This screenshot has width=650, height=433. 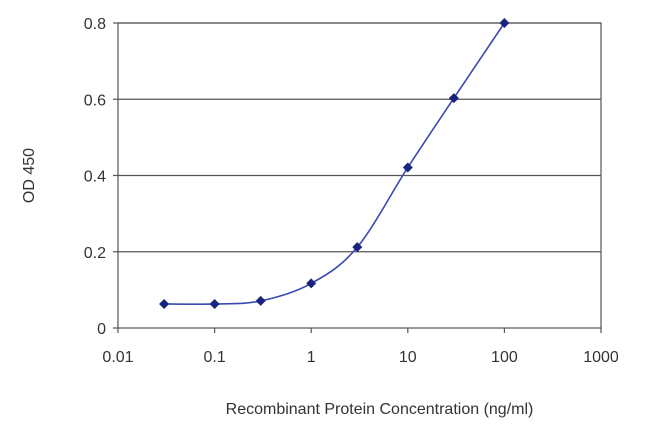 I want to click on y-axis-ticks: 0 0.2 0.4 0.6 0.8, so click(x=101, y=177).